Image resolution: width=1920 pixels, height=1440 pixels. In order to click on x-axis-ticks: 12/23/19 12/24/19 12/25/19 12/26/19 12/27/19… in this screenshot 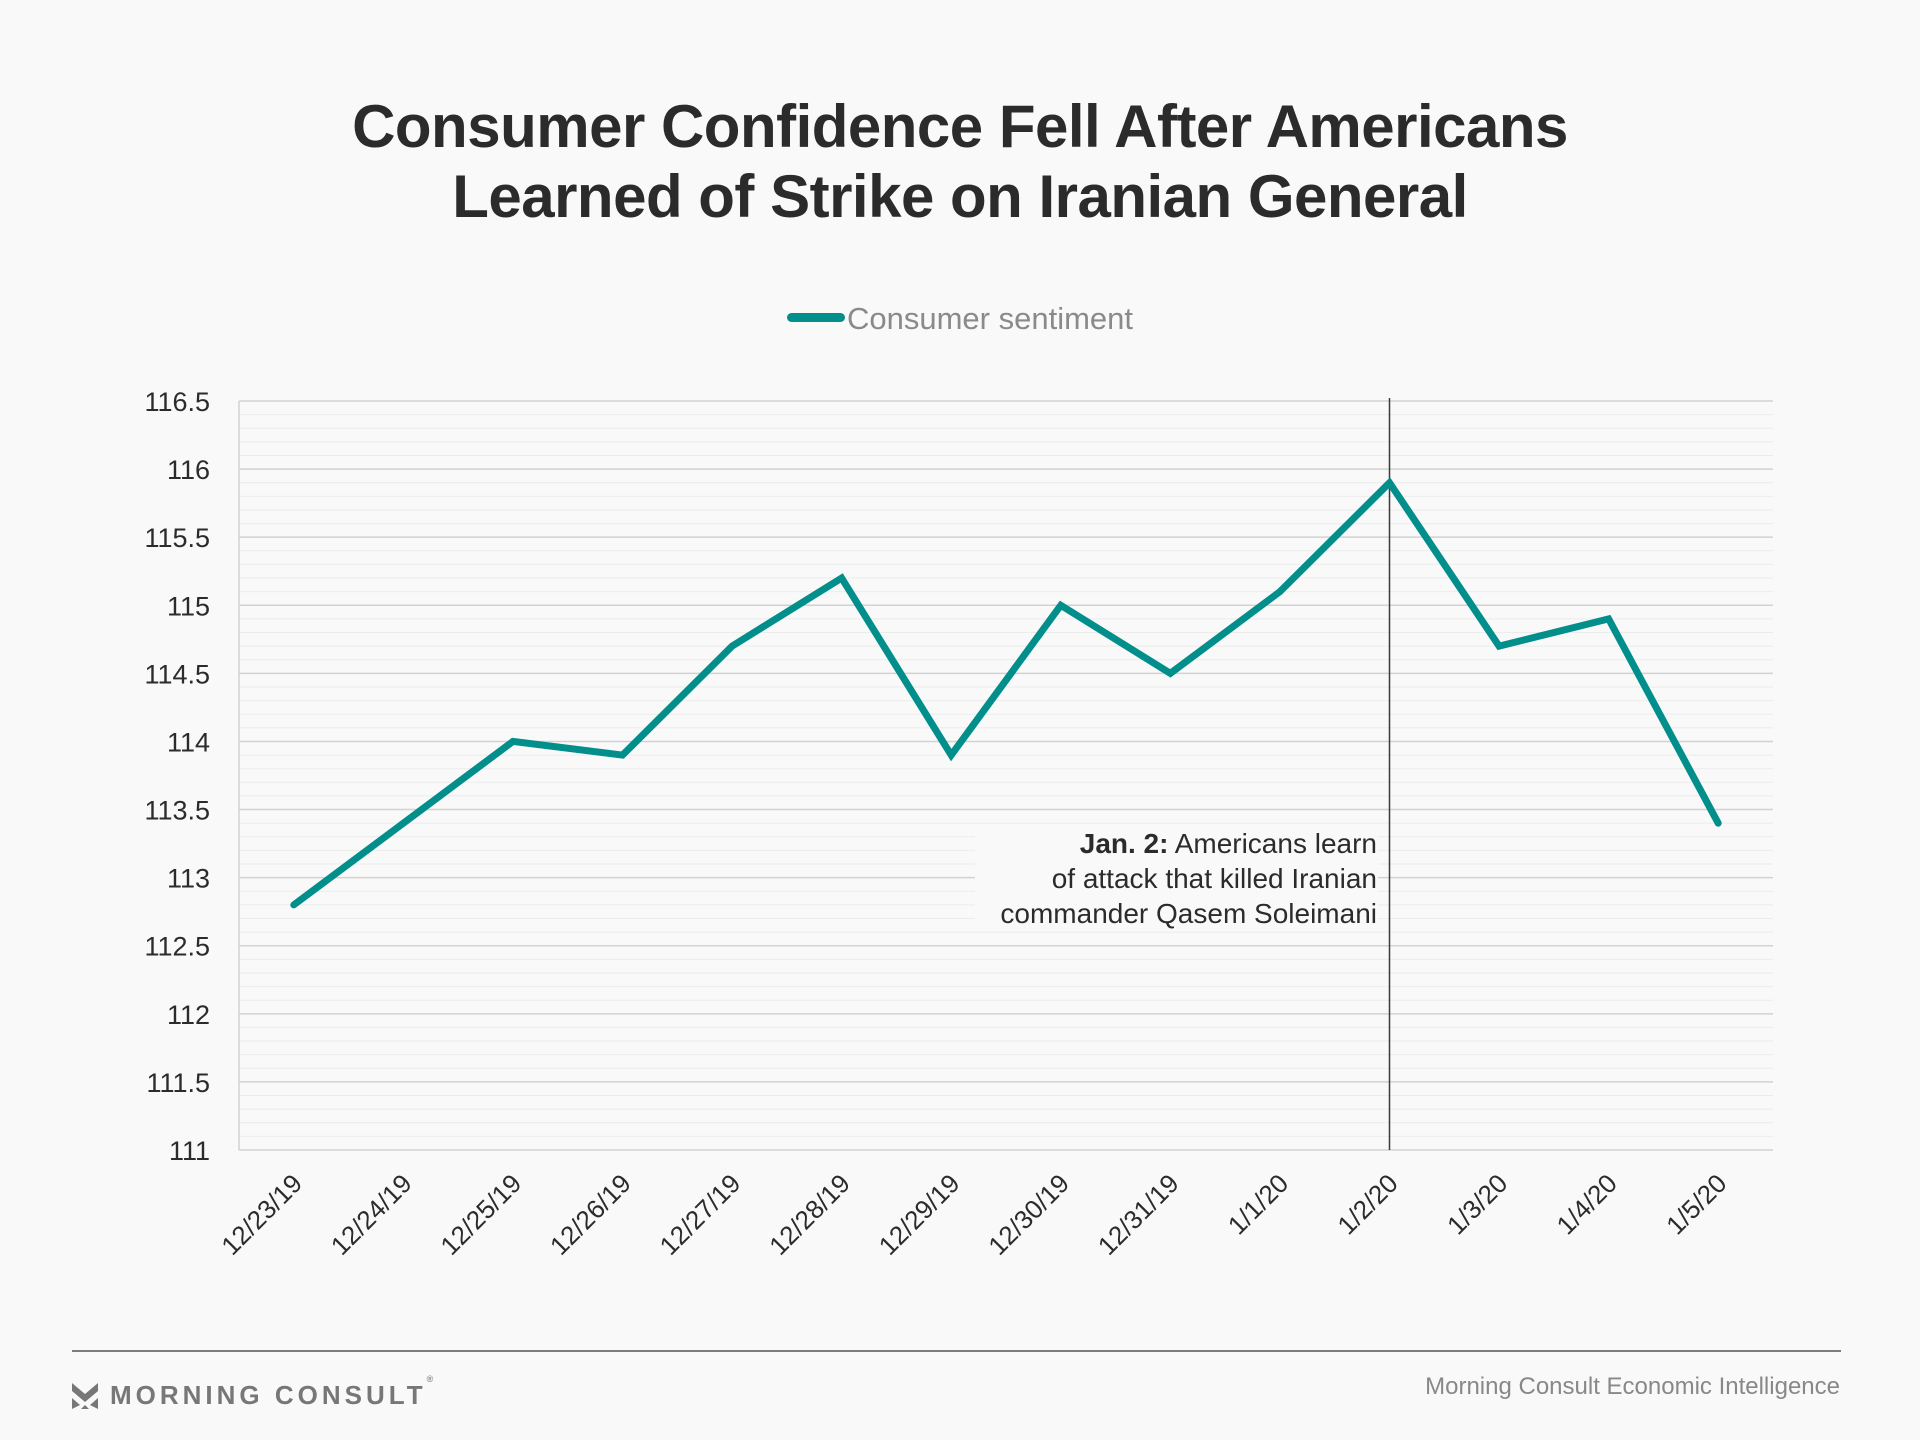, I will do `click(973, 1214)`.